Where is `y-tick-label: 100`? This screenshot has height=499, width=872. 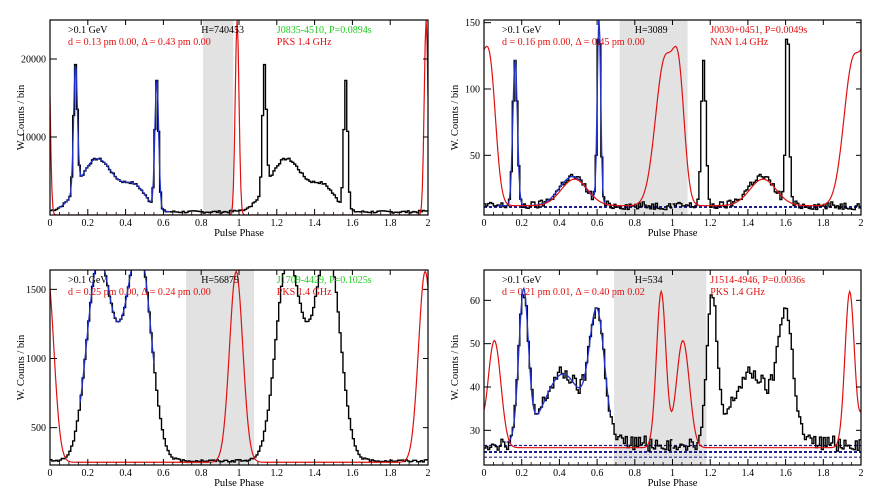
y-tick-label: 100 is located at coordinates (472, 89).